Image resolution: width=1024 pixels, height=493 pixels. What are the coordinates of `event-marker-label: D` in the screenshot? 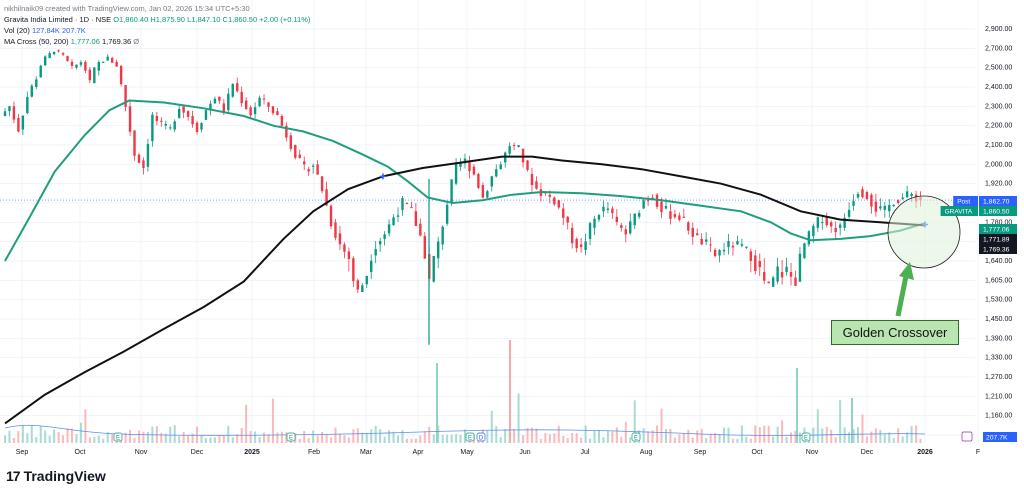 It's located at (481, 439).